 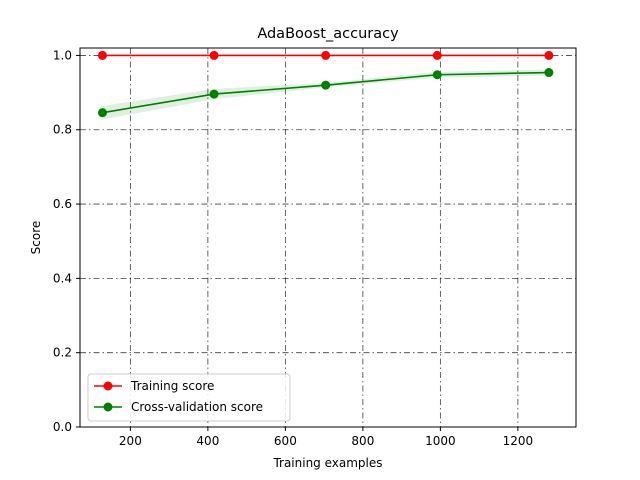 I want to click on confidence-bands, so click(x=325, y=94).